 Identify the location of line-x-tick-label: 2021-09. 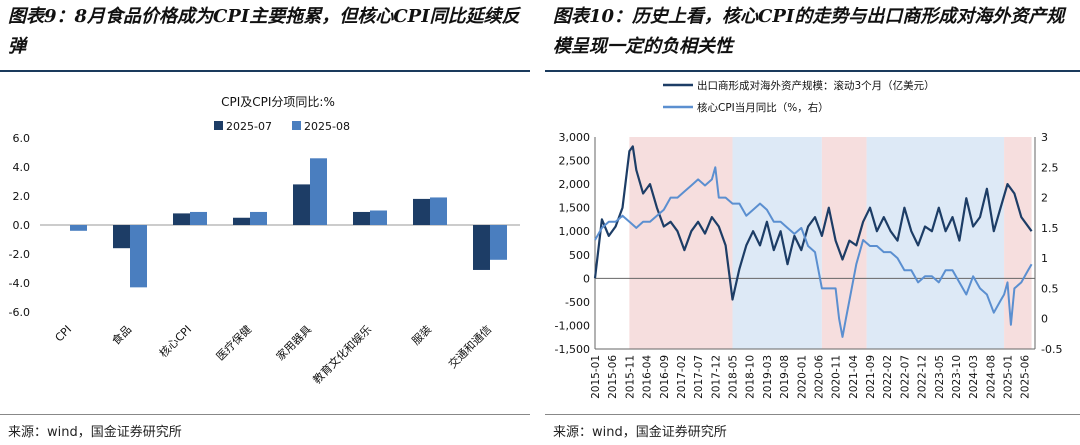
(871, 377).